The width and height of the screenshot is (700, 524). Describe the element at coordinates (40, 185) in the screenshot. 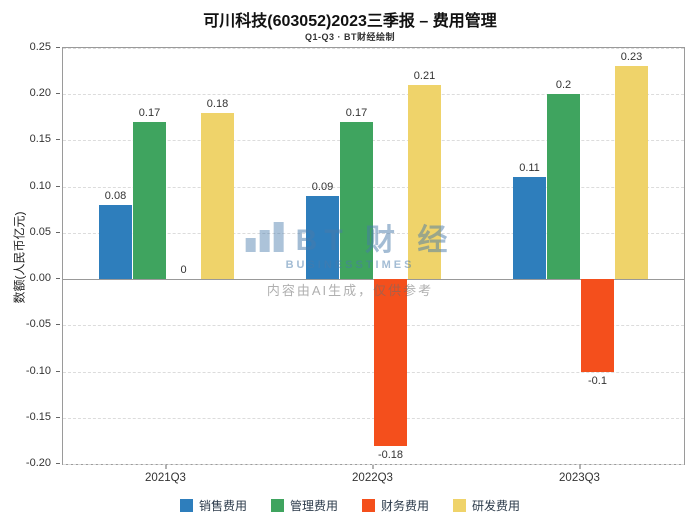

I see `y-tick-label: 0.10` at that location.